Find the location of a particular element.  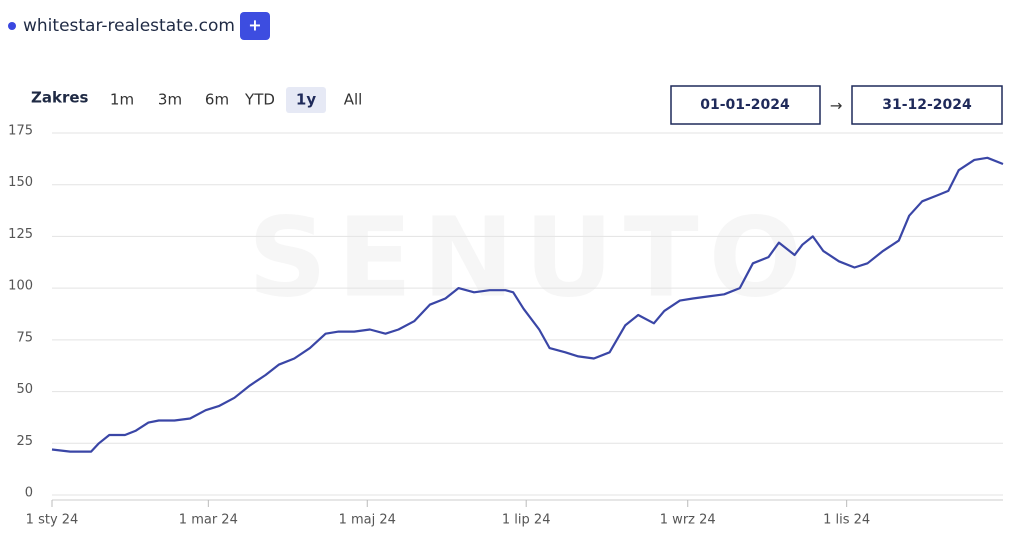

x-tick-label: 1 lip 24 is located at coordinates (526, 520).